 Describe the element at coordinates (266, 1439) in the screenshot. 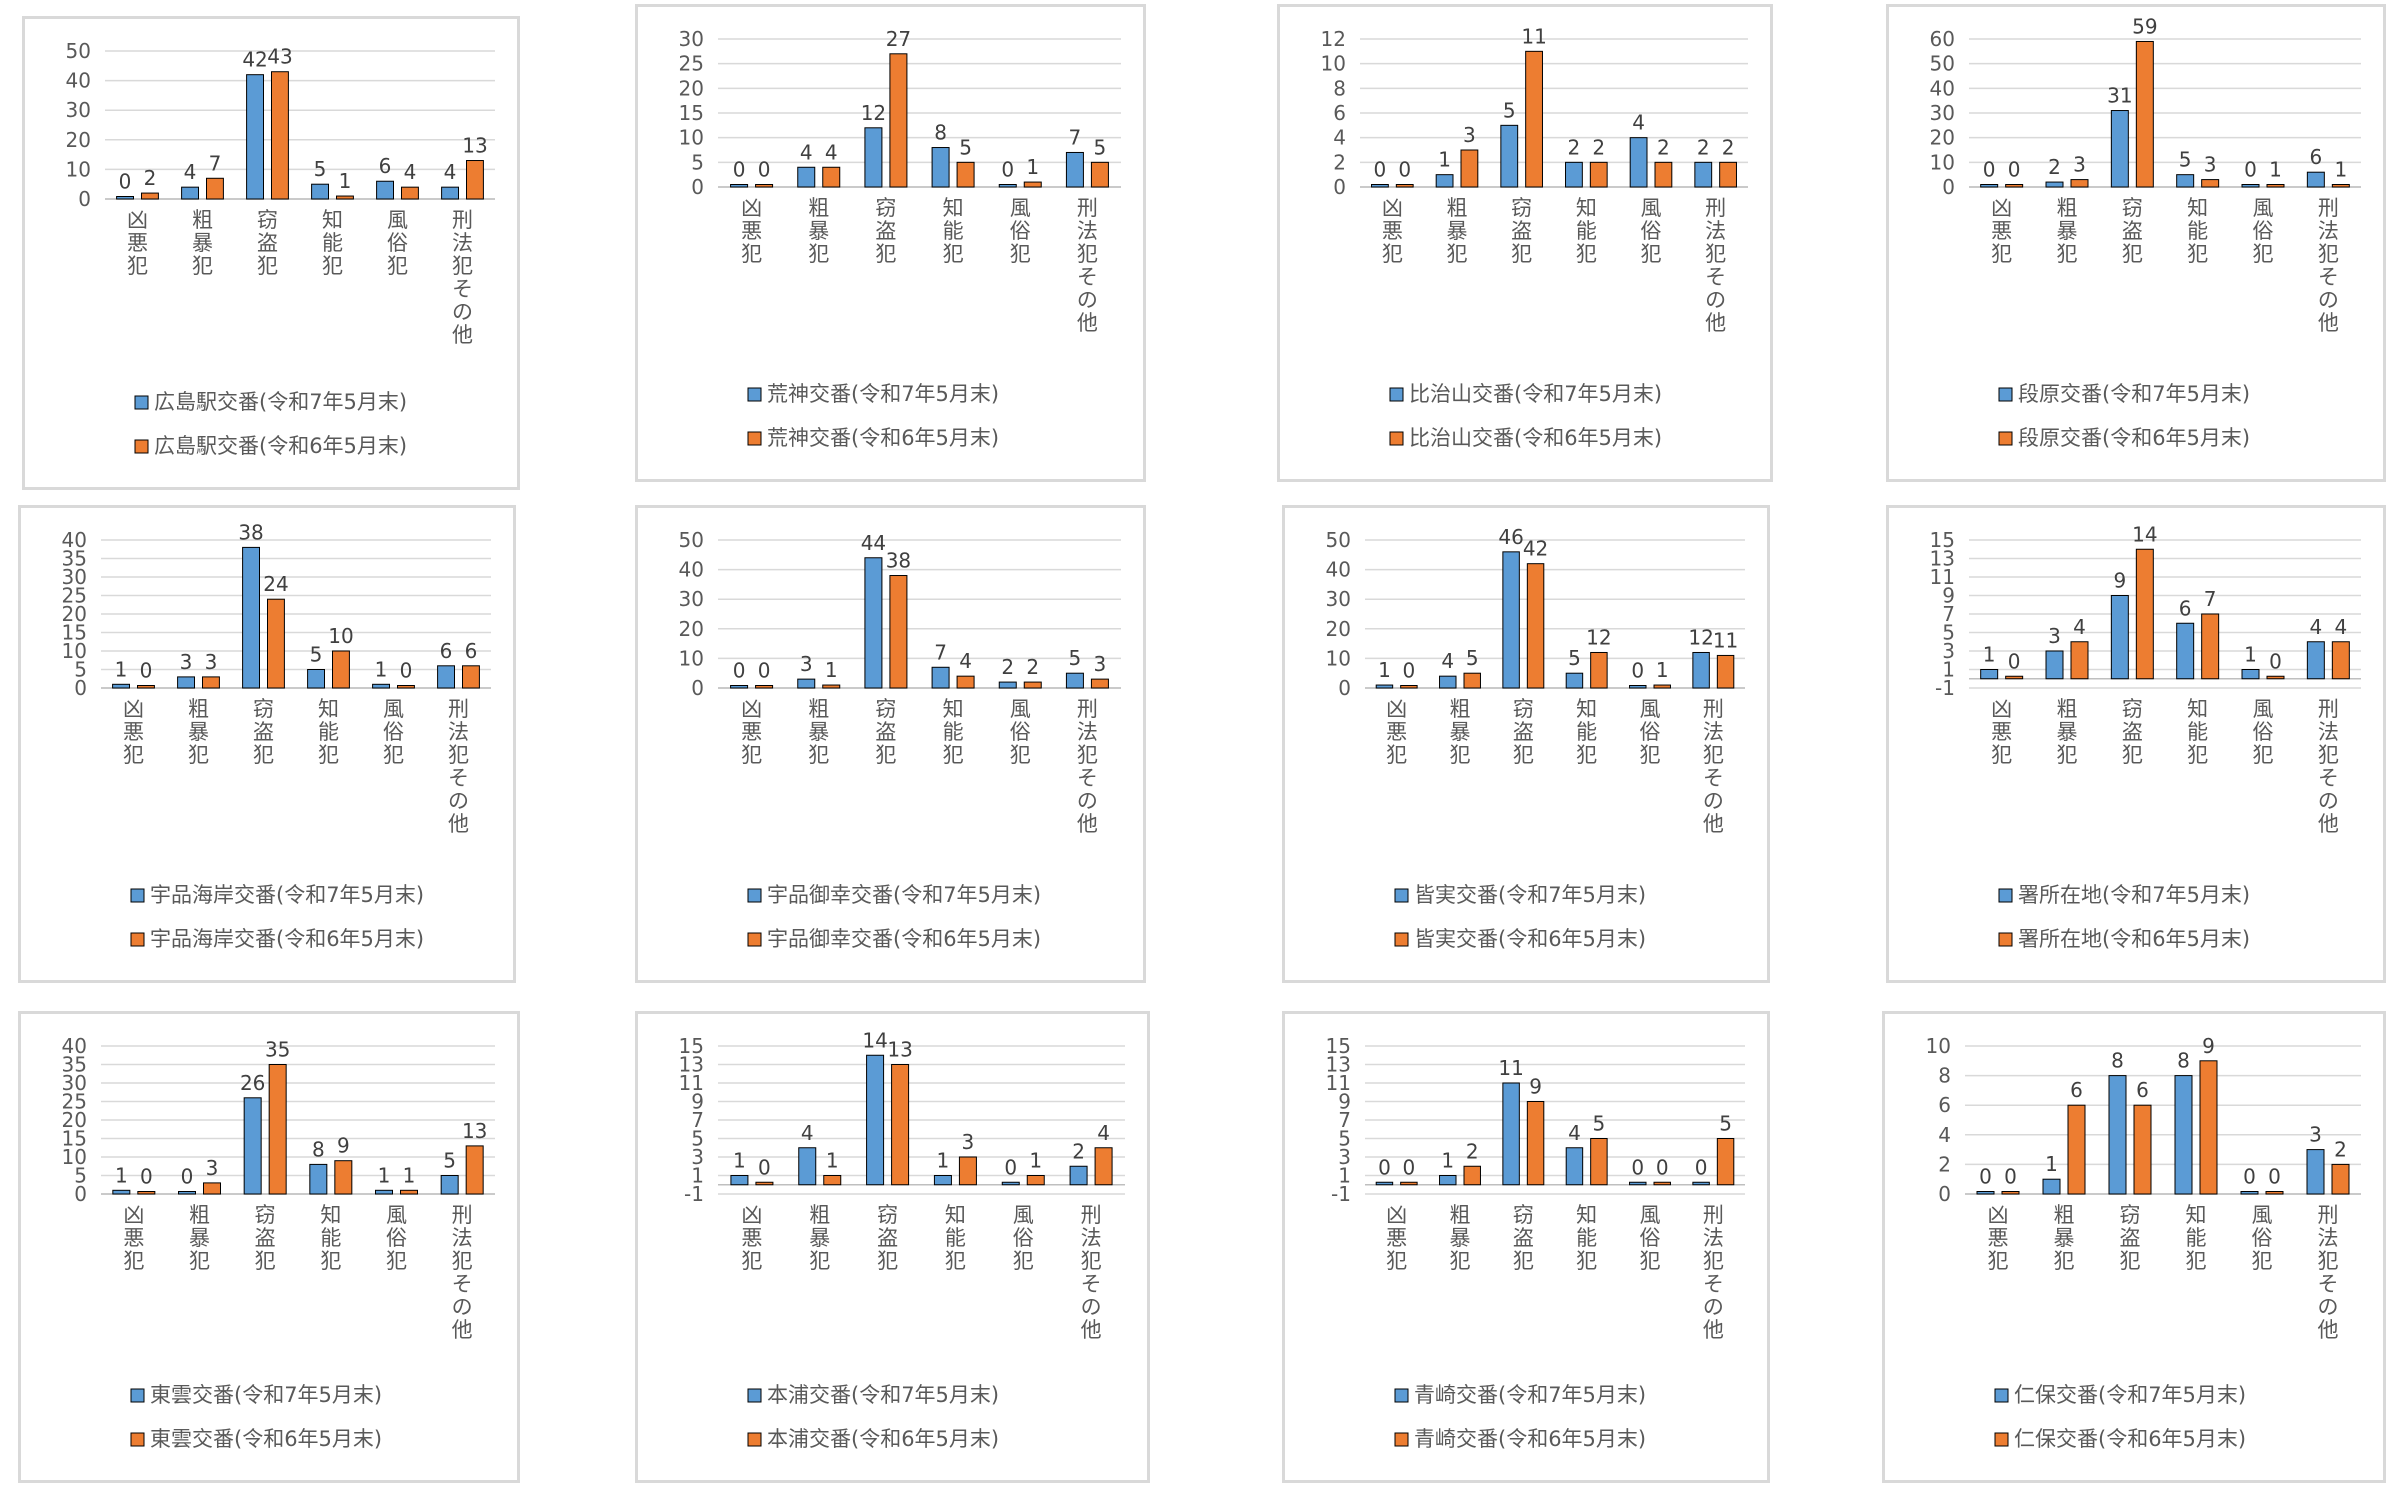

I see `legend-label-r6: 東雲交番(令和6年5月末)` at that location.